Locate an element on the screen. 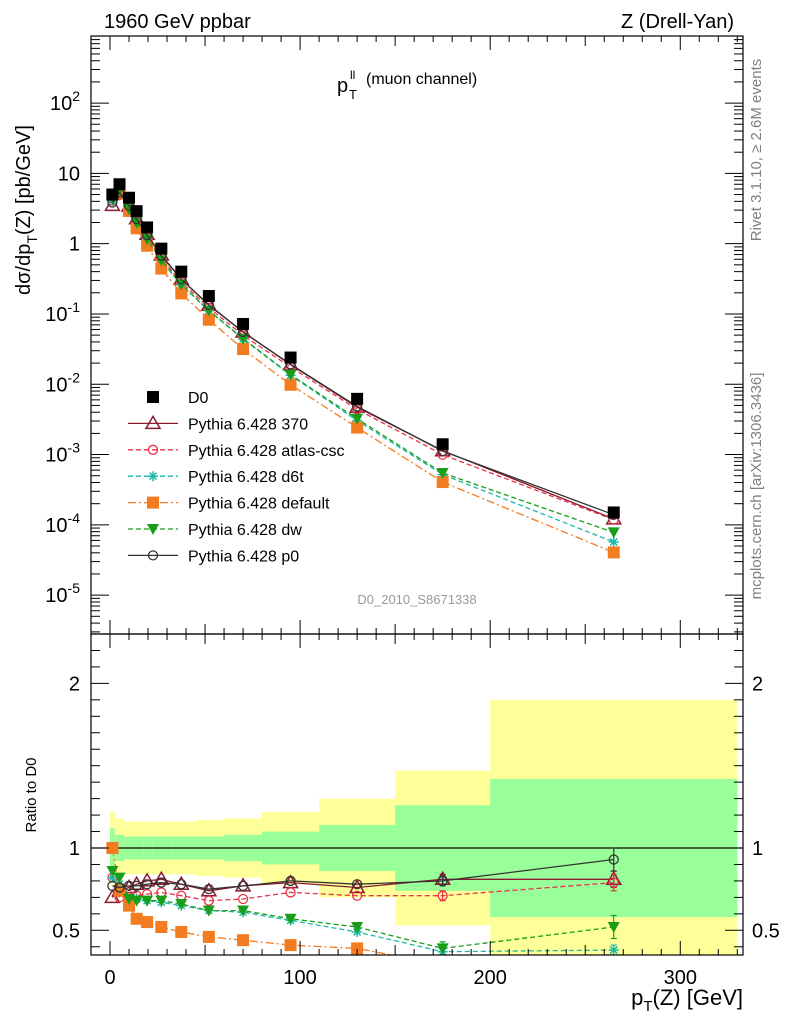  ratio-5-point-5-shape is located at coordinates (161, 882).